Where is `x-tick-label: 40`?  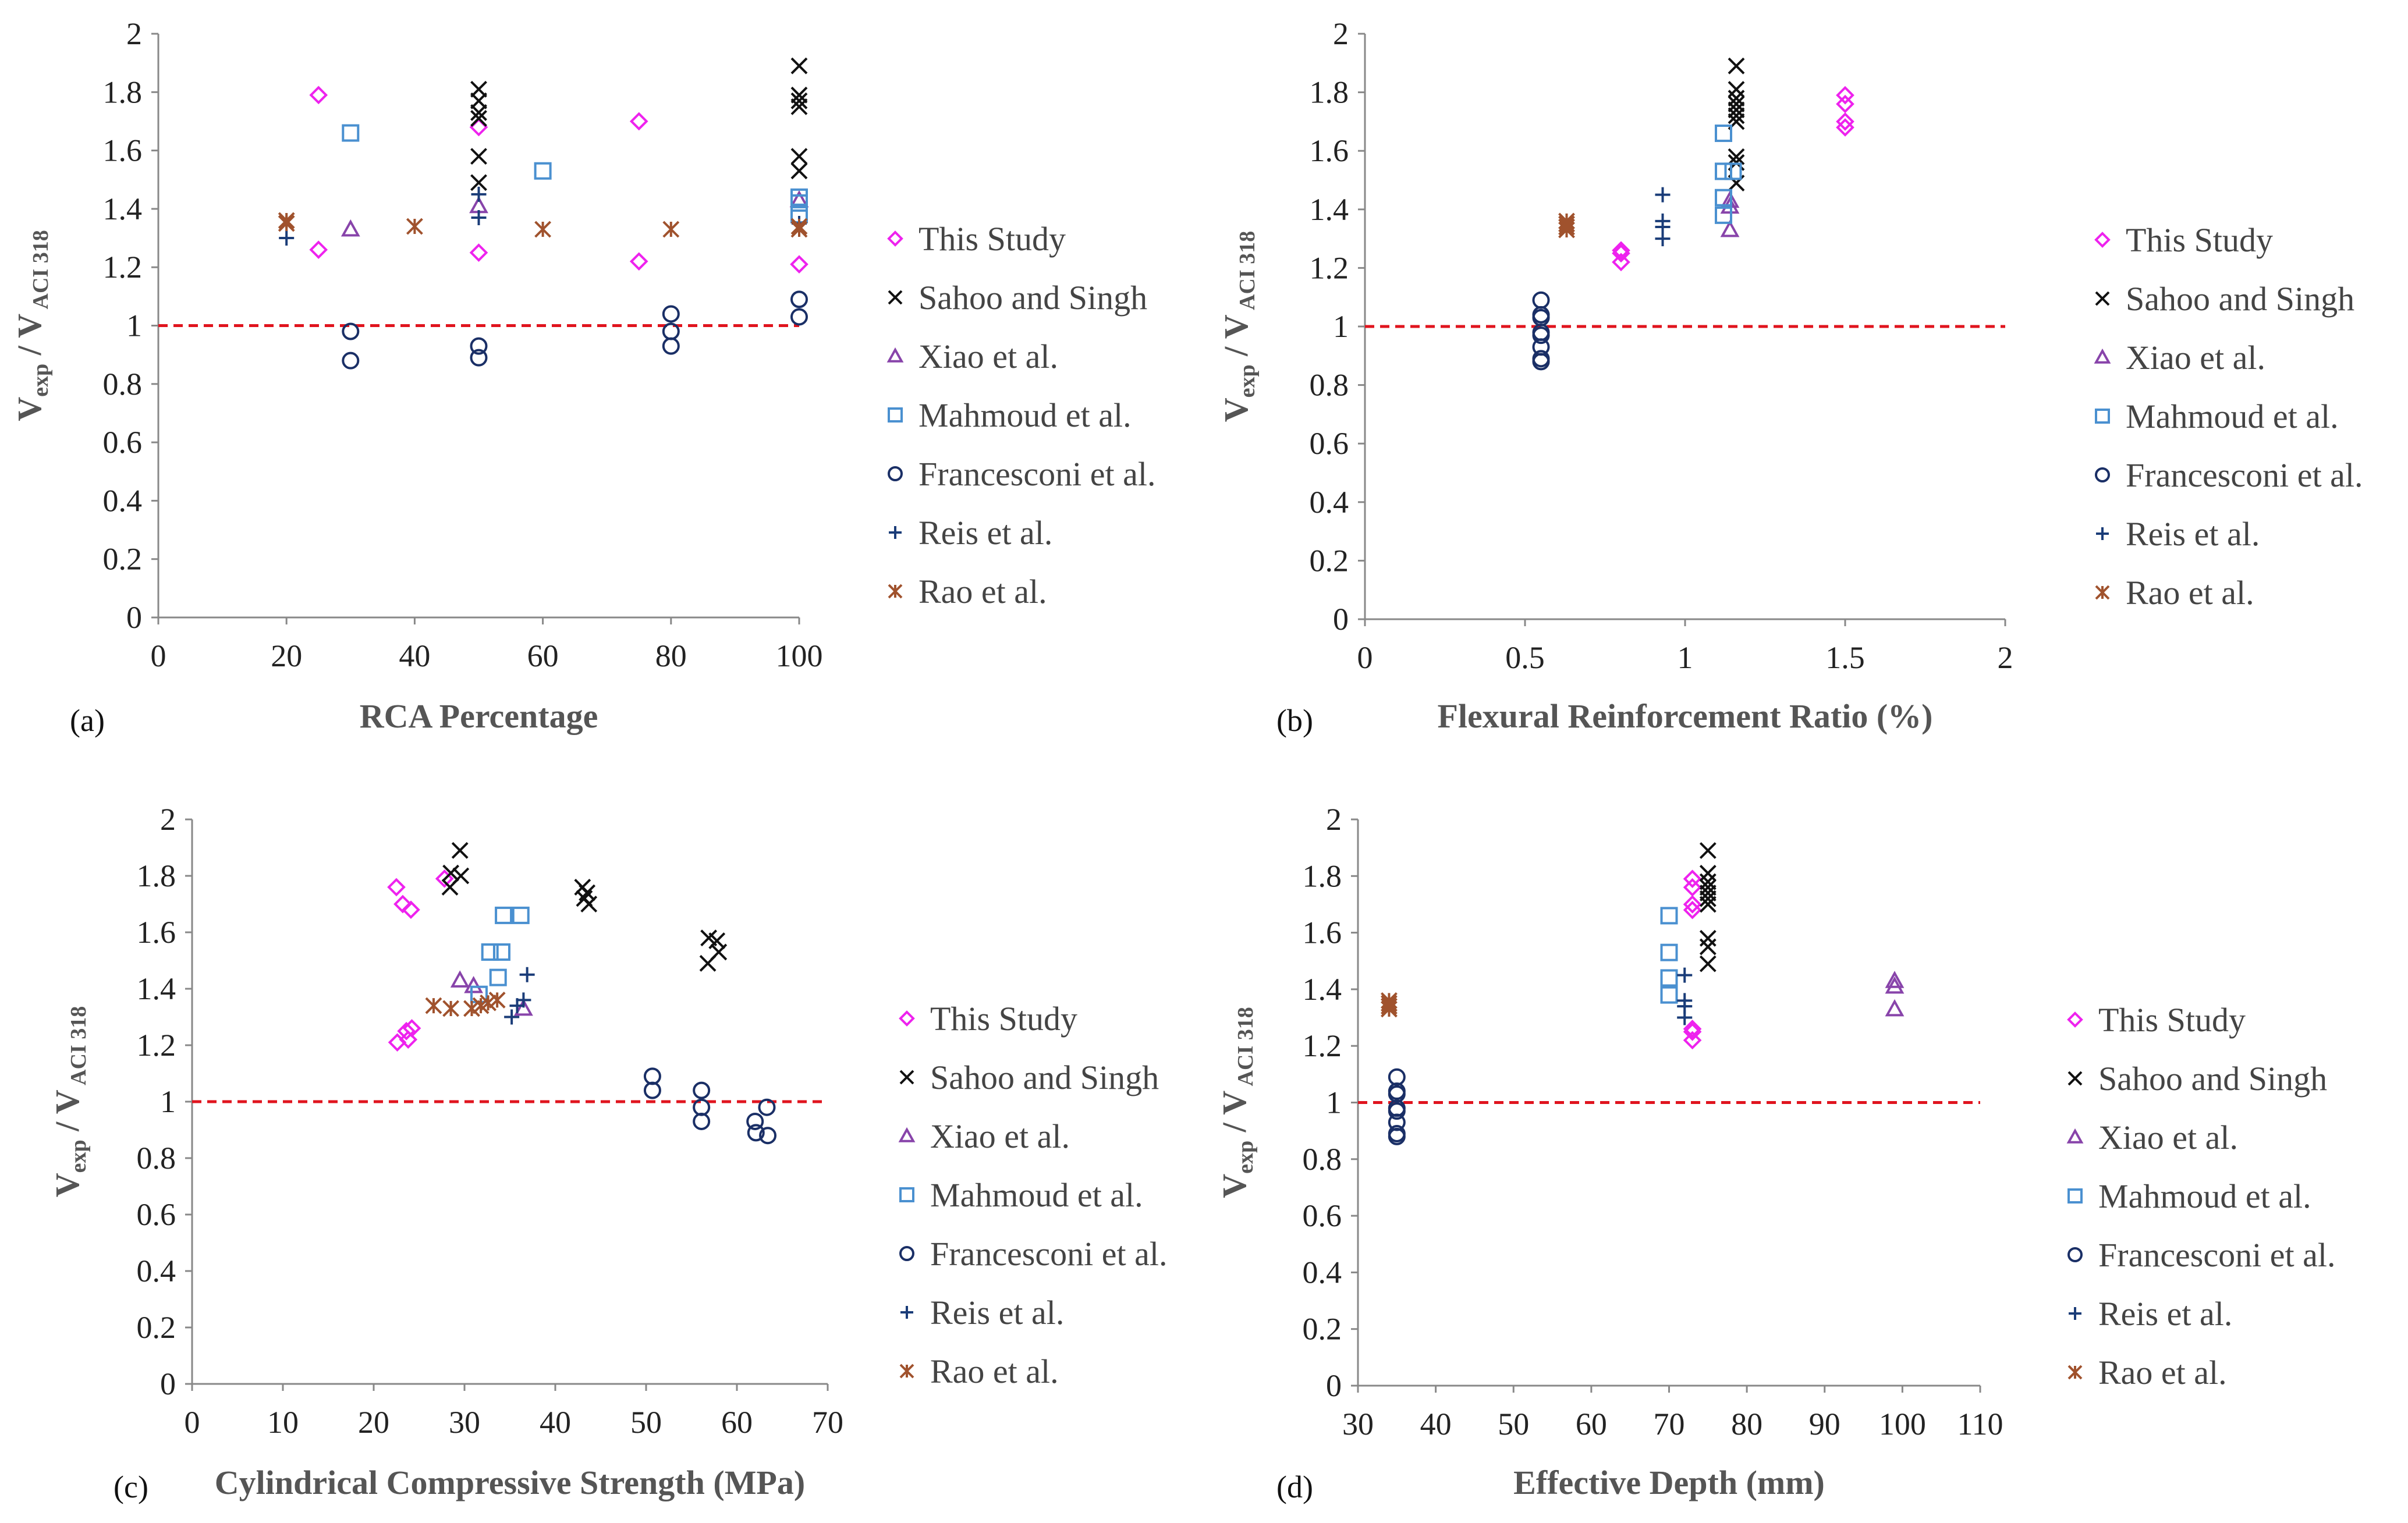 x-tick-label: 40 is located at coordinates (1436, 1425).